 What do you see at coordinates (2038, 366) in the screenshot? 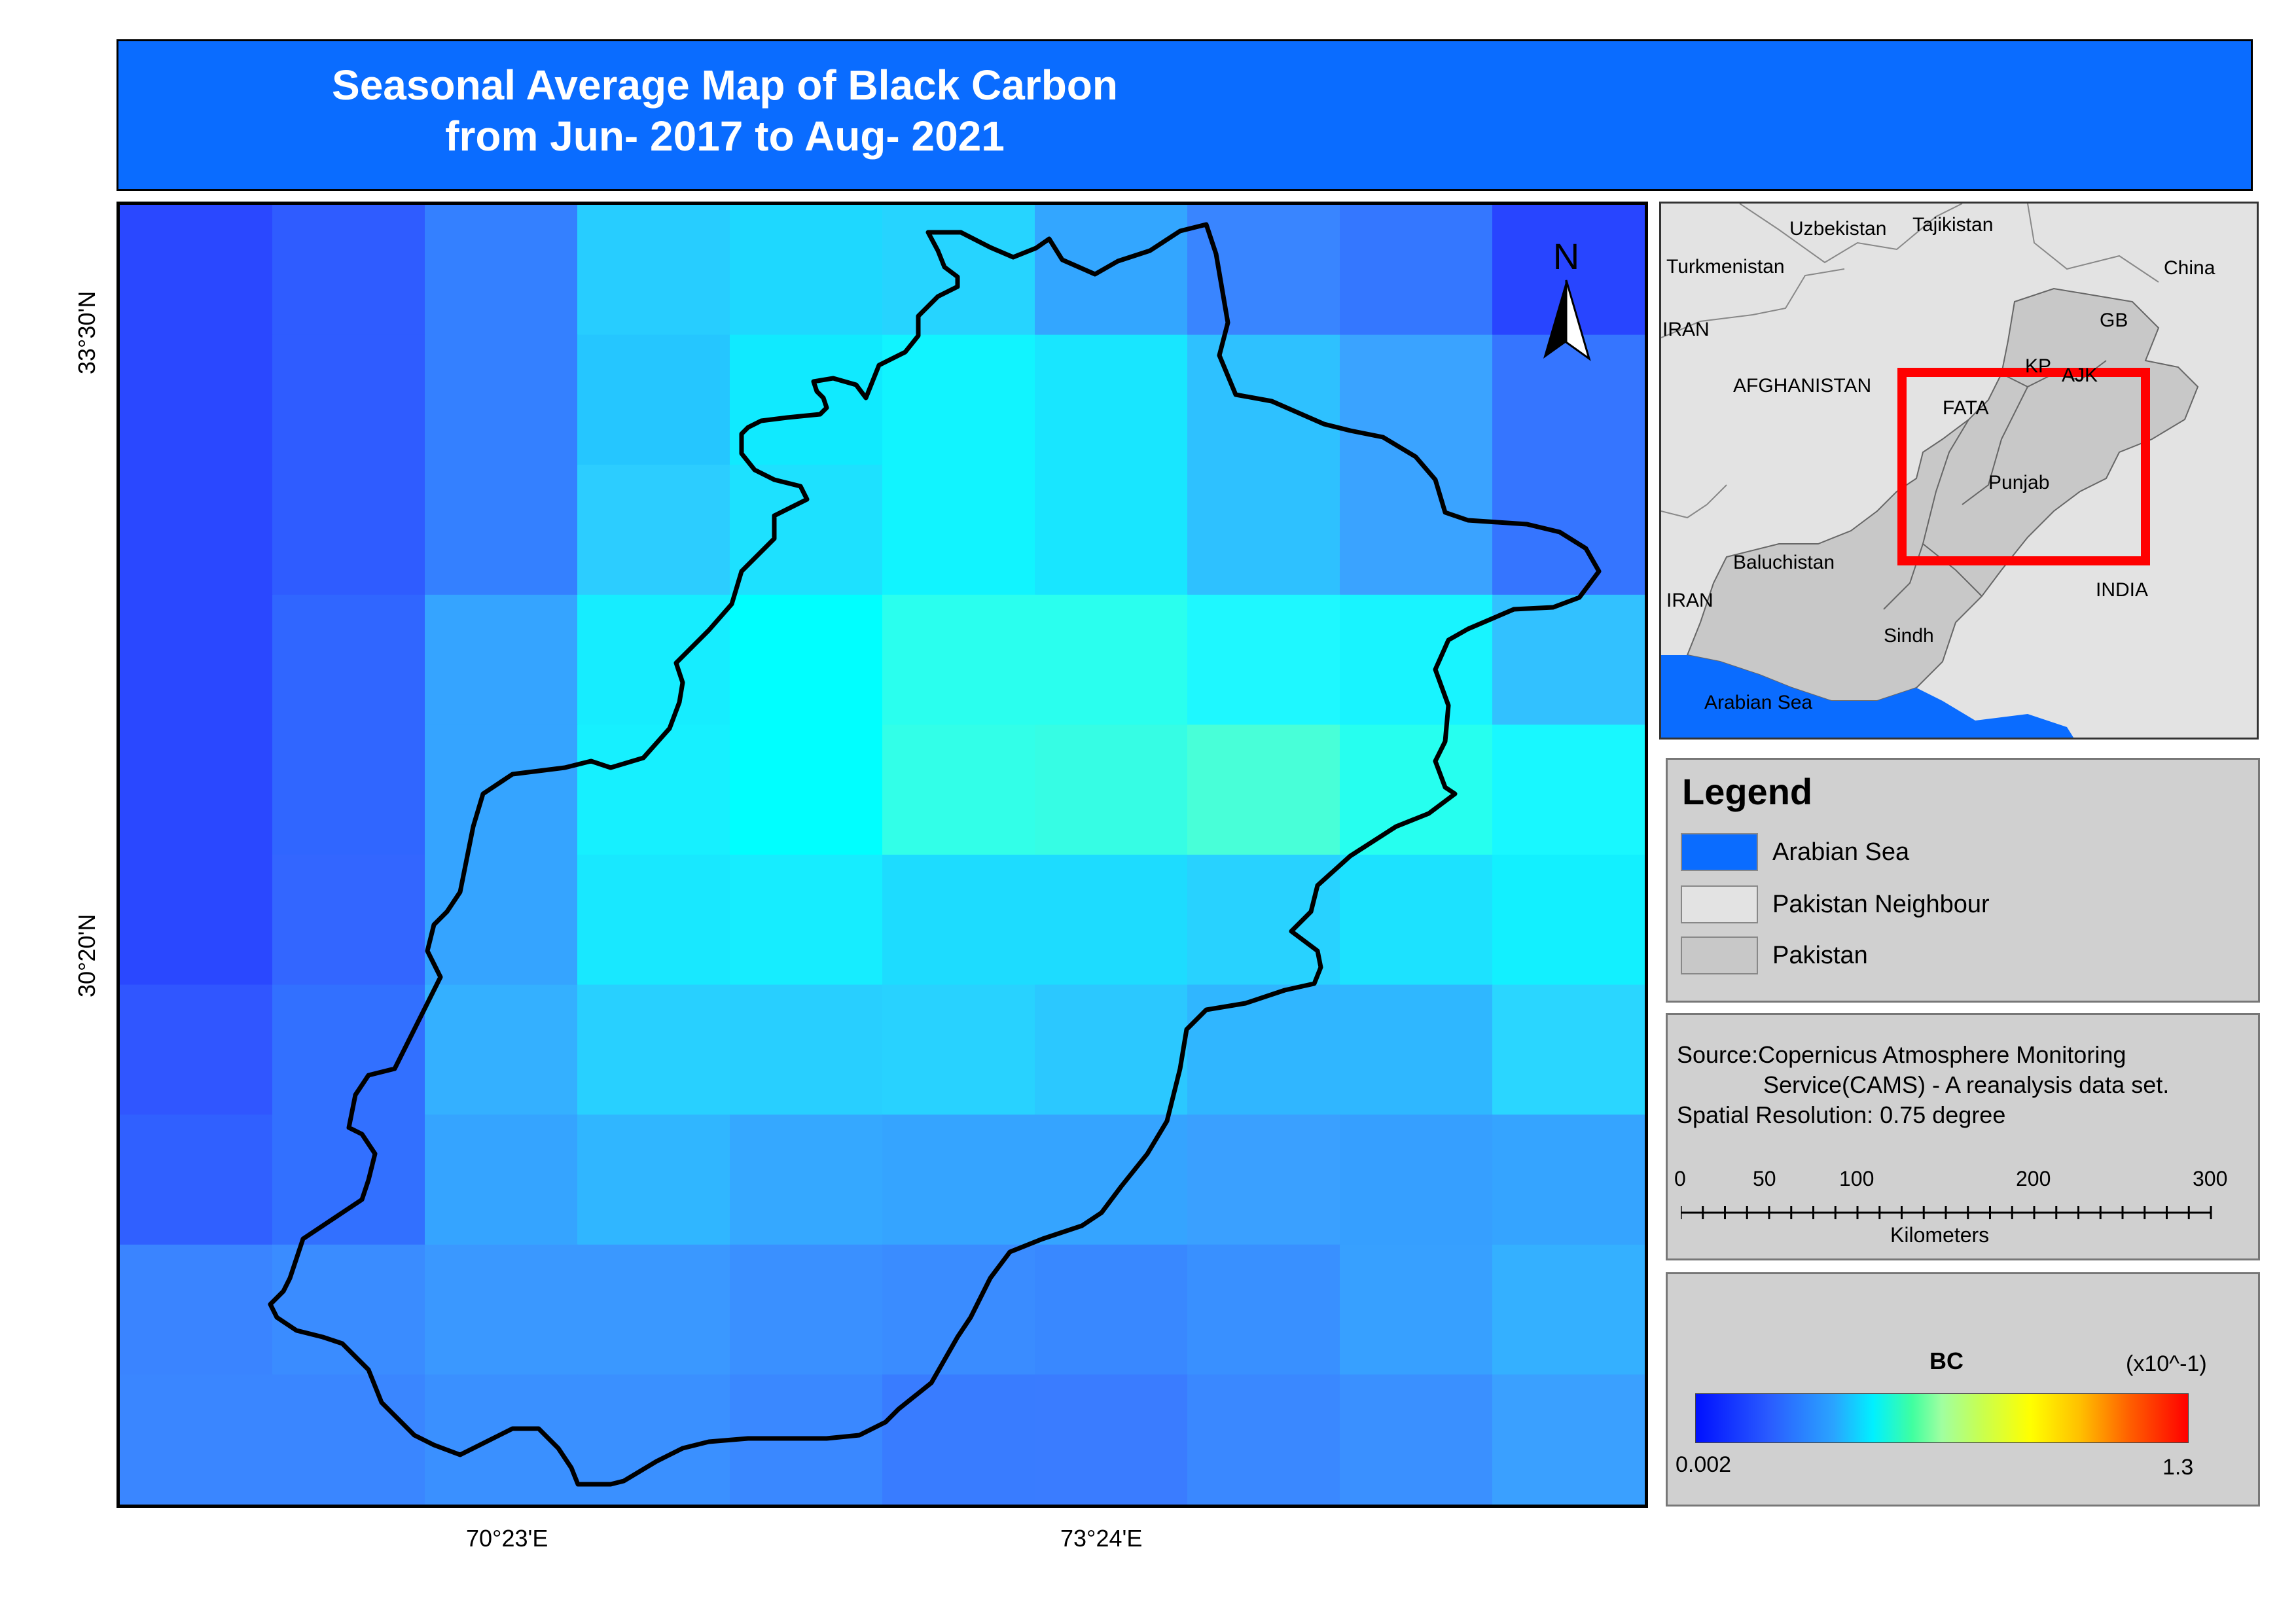
I see `inset-label-kp: KP` at bounding box center [2038, 366].